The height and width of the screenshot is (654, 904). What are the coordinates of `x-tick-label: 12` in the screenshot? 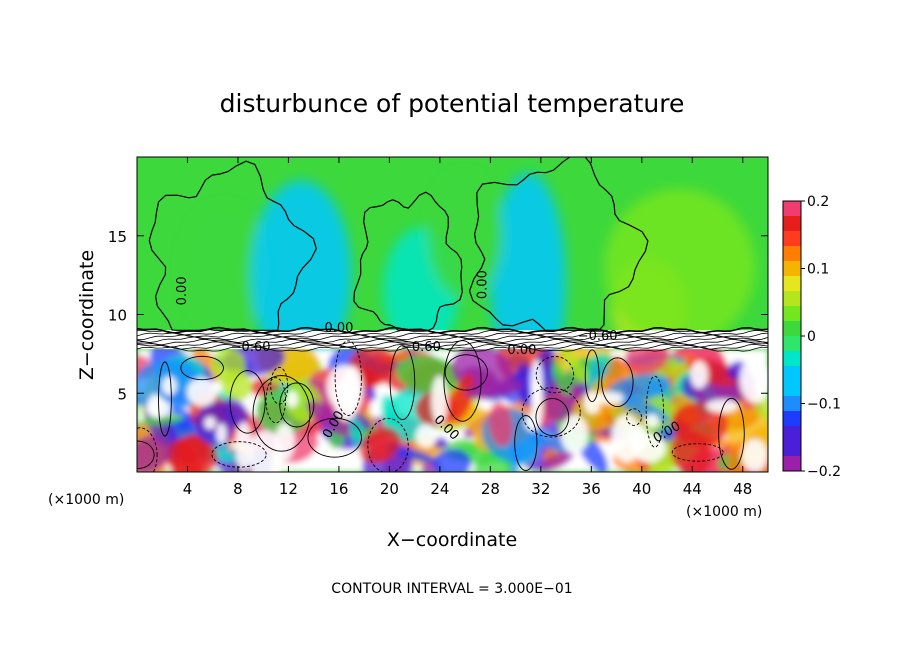 It's located at (288, 489).